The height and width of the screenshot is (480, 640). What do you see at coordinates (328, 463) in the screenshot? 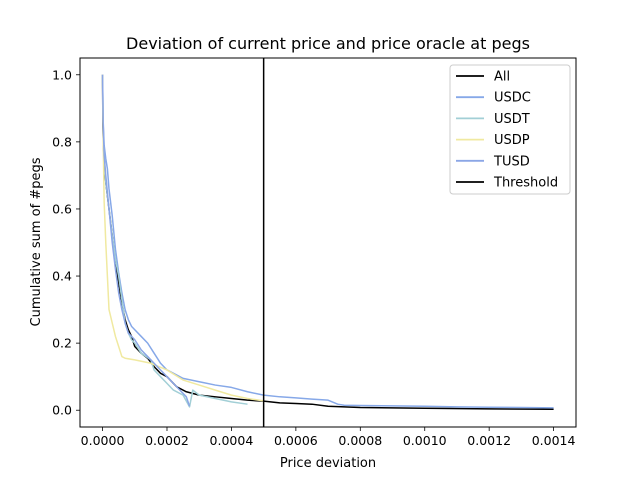
I see `x-axis-label: Price deviation` at bounding box center [328, 463].